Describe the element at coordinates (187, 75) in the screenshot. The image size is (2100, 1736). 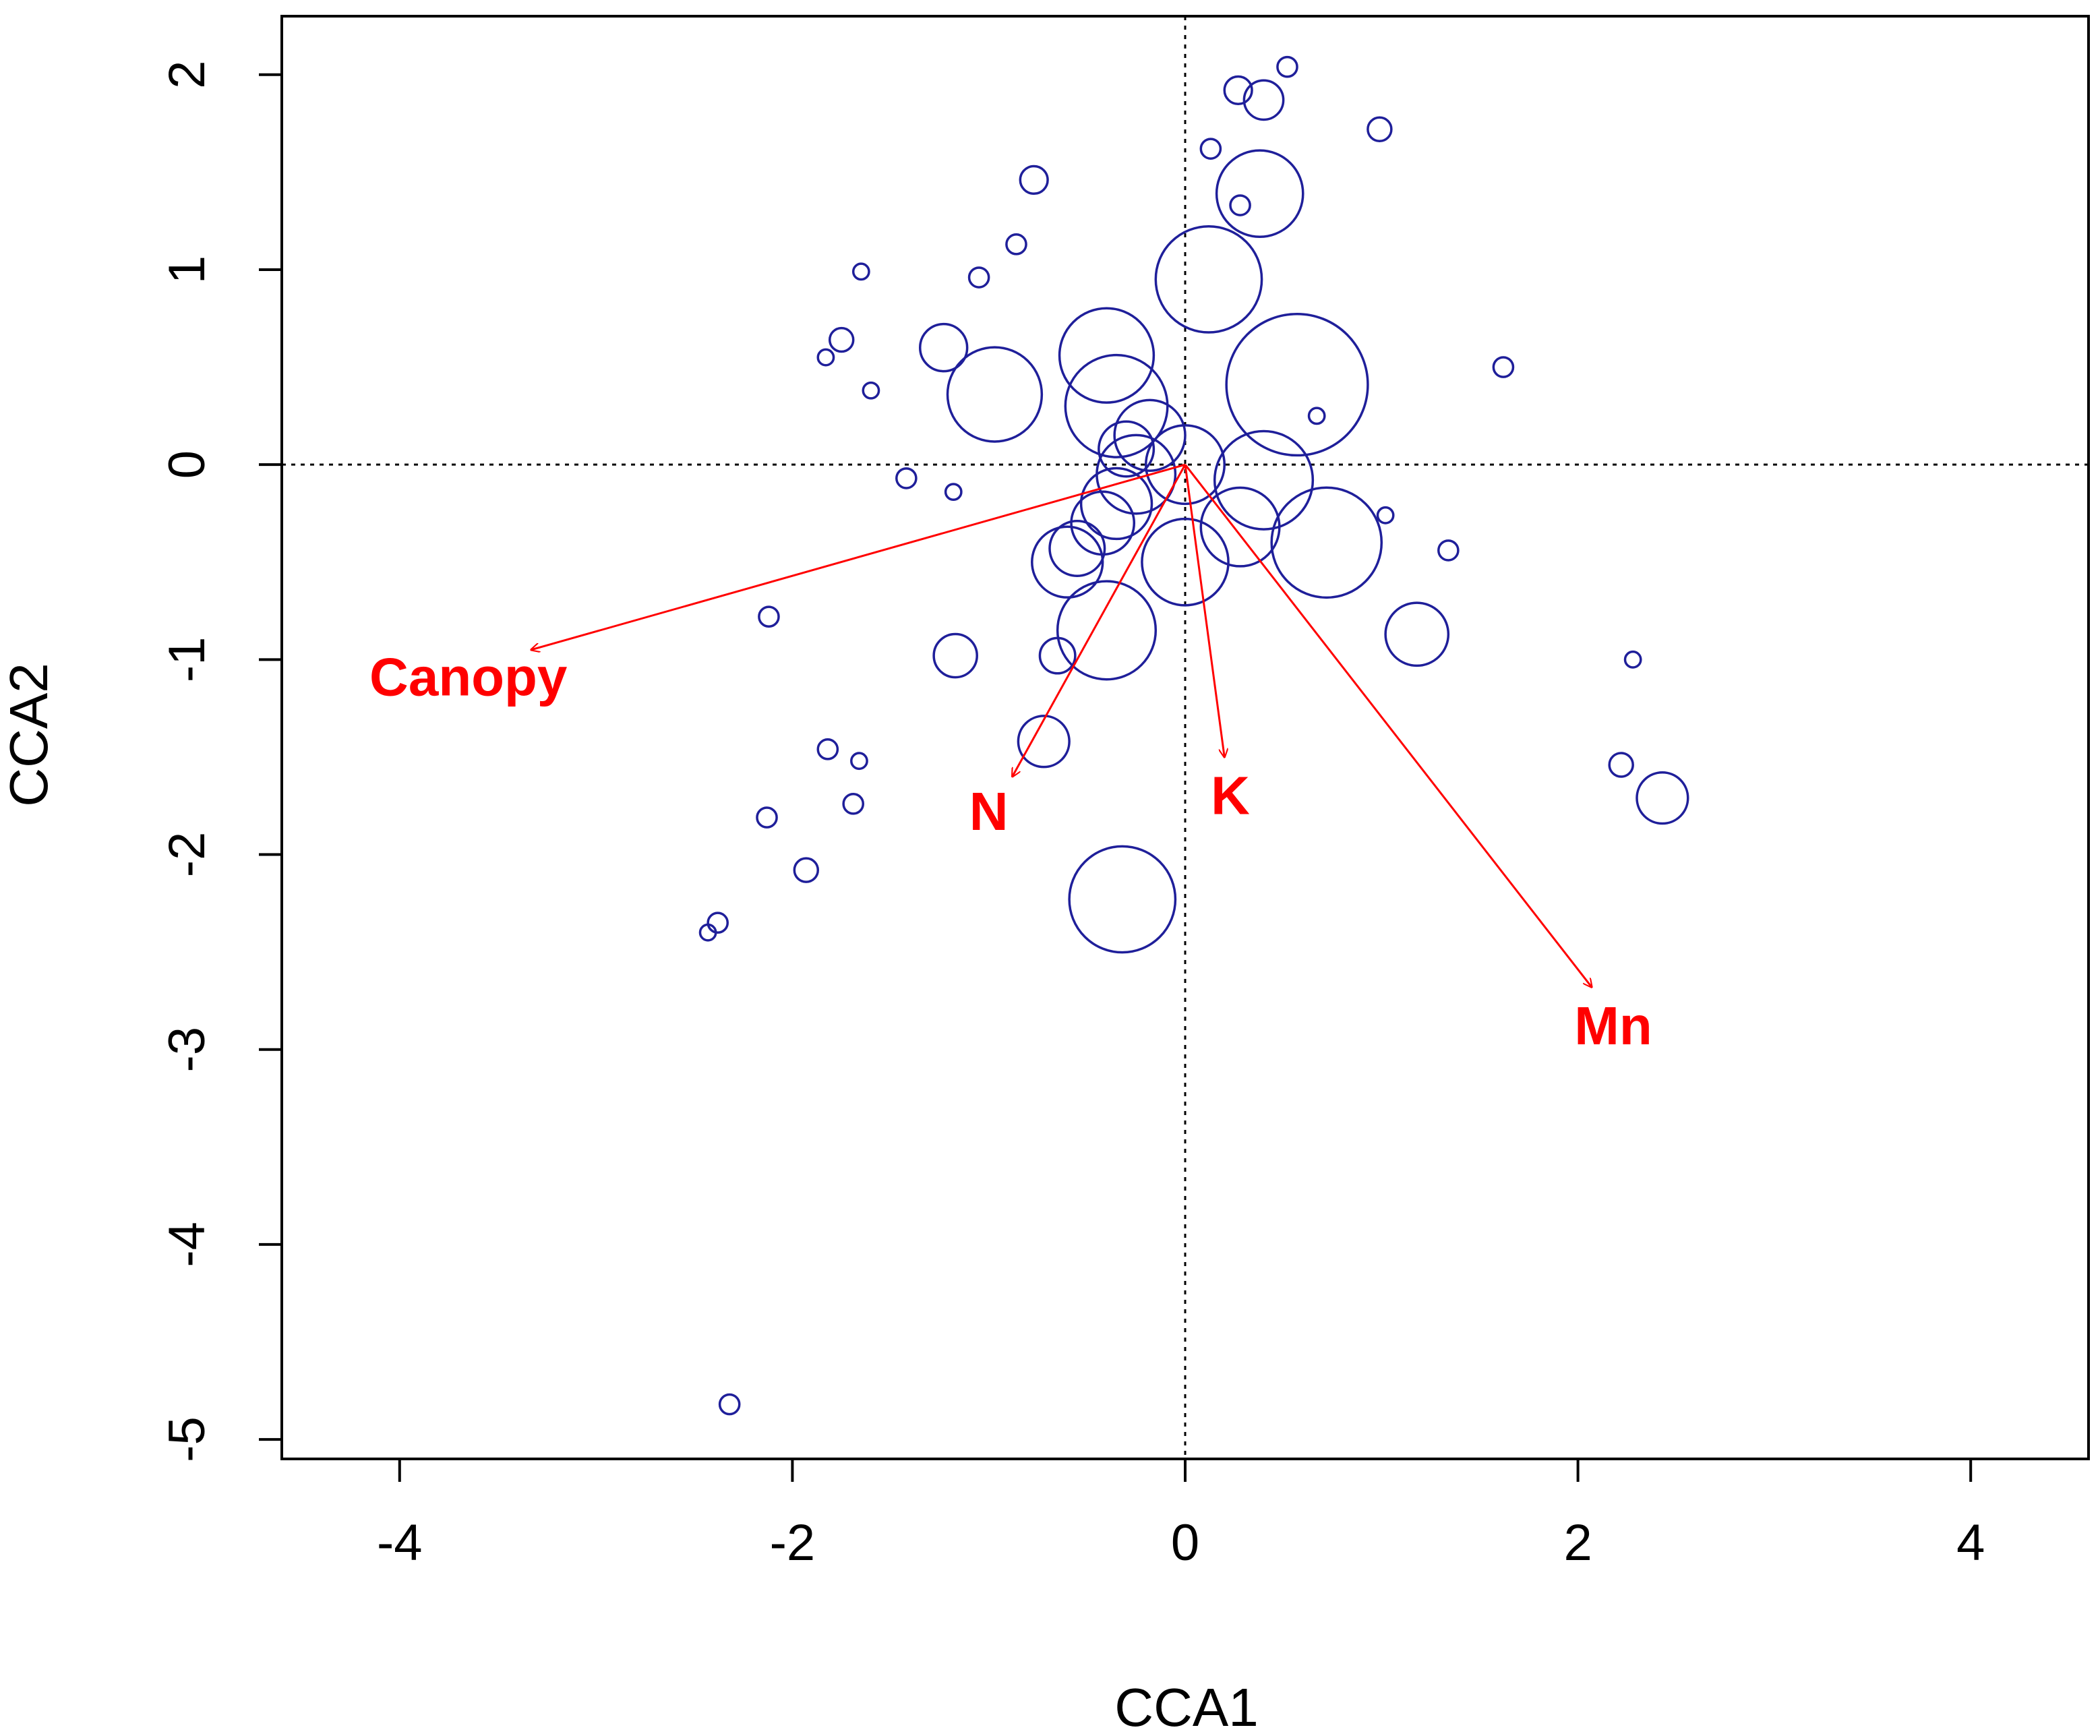
I see `y-tick-label: 2` at that location.